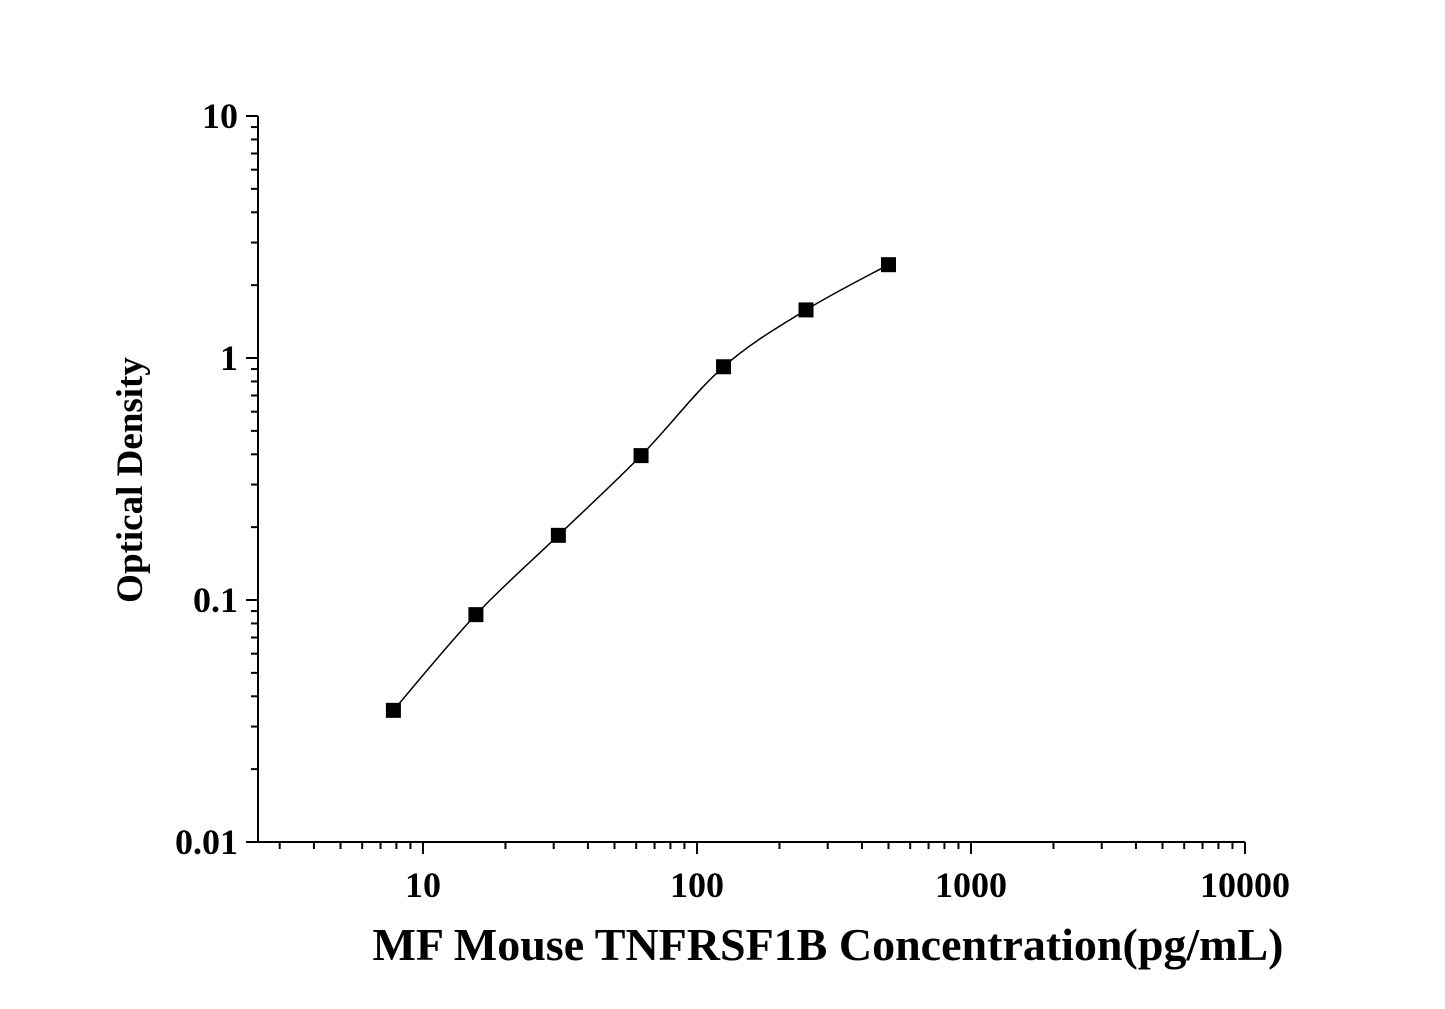 This screenshot has width=1445, height=1009. What do you see at coordinates (971, 885) in the screenshot?
I see `x-tick-label: 1000` at bounding box center [971, 885].